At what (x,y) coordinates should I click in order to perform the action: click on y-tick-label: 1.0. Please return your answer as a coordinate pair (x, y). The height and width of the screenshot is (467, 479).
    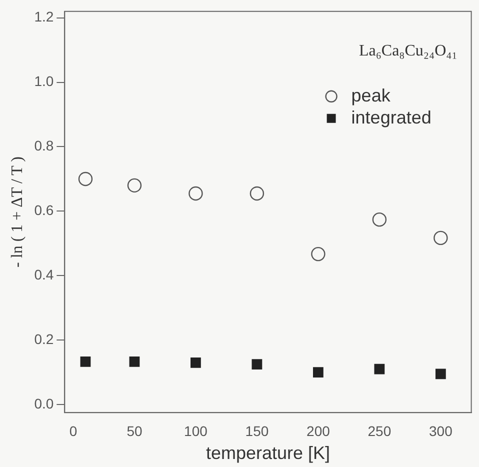
    Looking at the image, I should click on (44, 81).